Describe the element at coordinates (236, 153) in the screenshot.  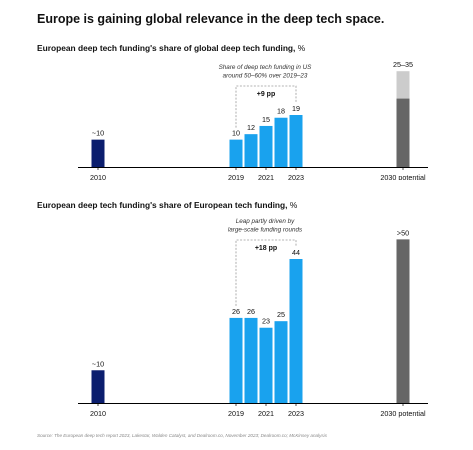
I see `chart-1-bar-2019` at that location.